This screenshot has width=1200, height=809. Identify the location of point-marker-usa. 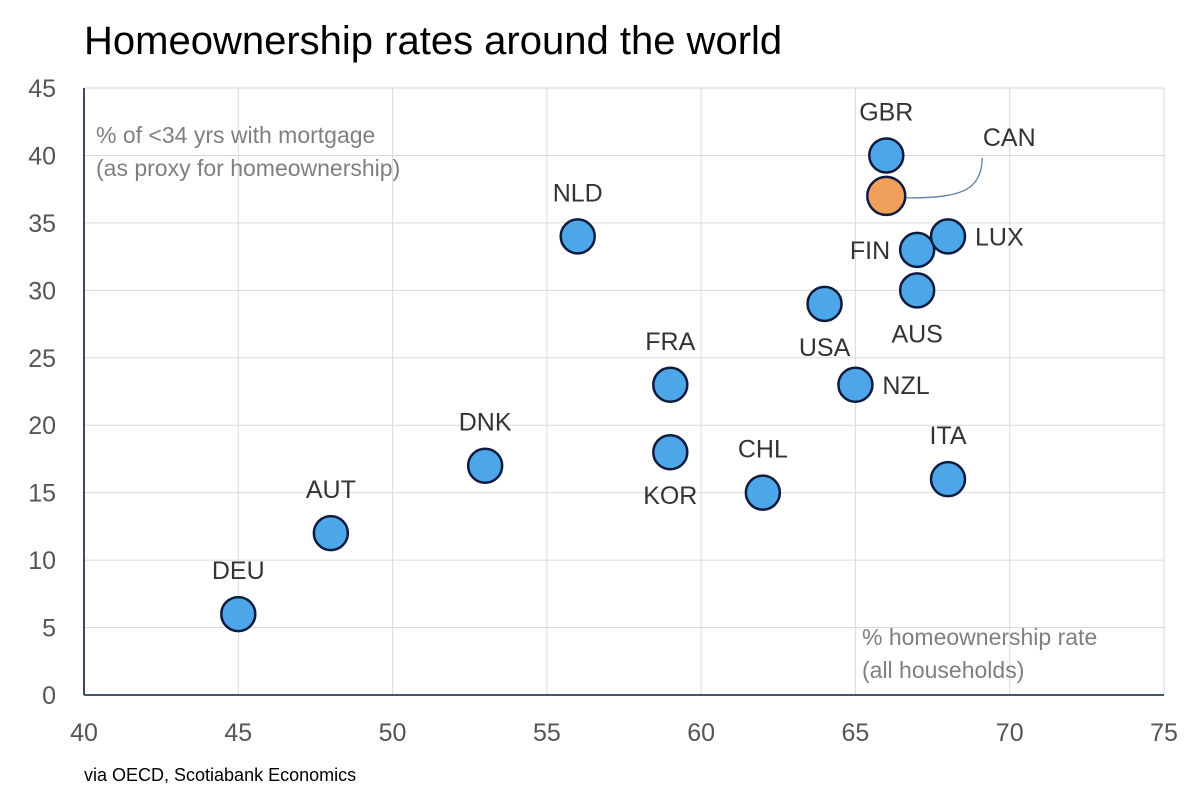
(824, 304).